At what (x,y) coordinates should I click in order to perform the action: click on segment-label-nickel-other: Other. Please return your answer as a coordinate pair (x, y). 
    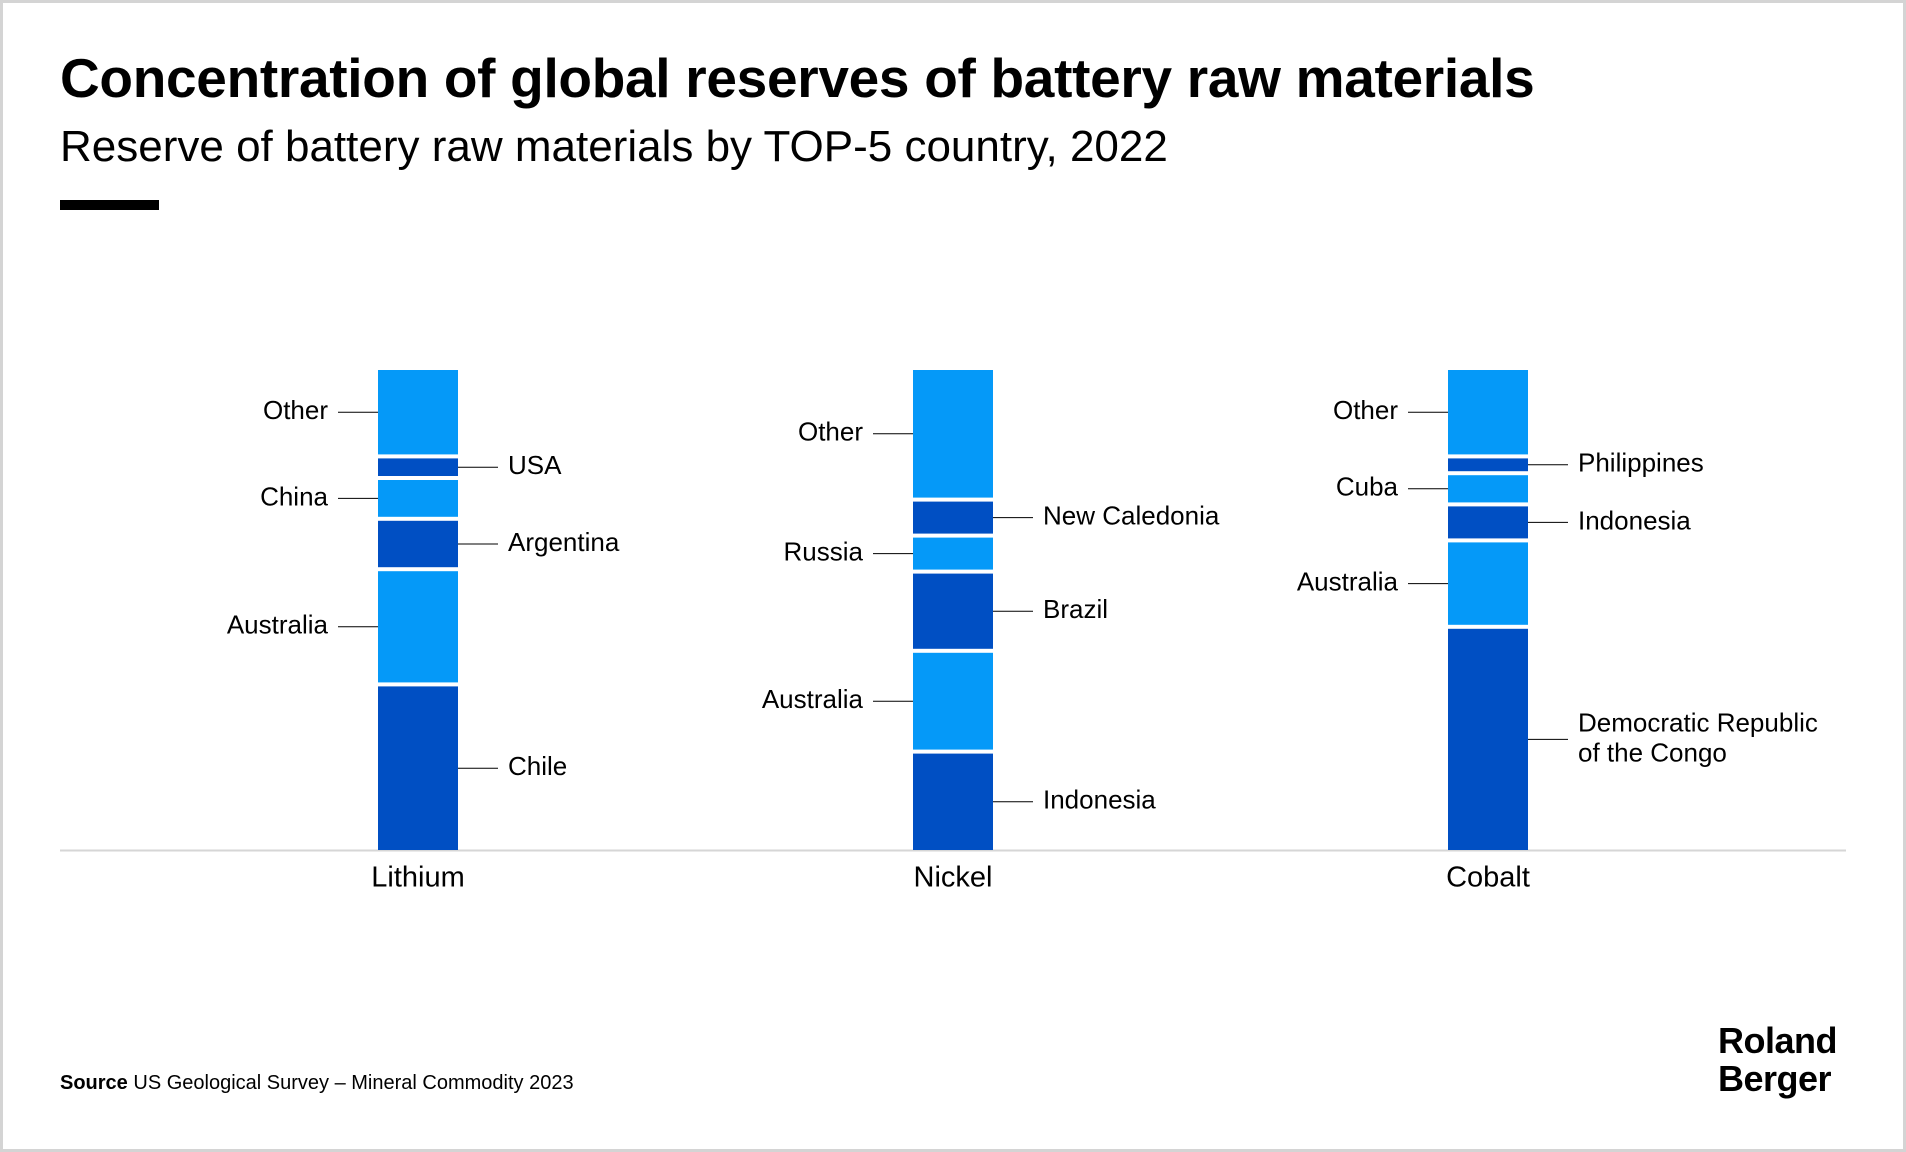
    Looking at the image, I should click on (830, 432).